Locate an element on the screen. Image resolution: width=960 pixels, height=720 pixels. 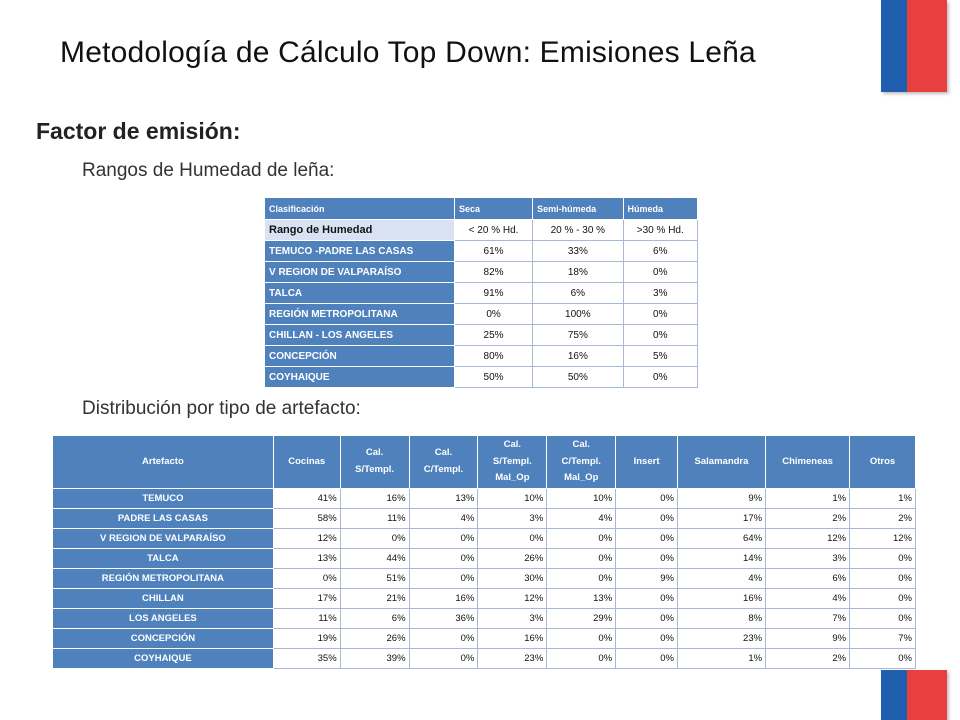
artifact-row: CHILLAN 17% 21% 16% 12% 13% 0% 16% 4% 0% is located at coordinates (484, 598).